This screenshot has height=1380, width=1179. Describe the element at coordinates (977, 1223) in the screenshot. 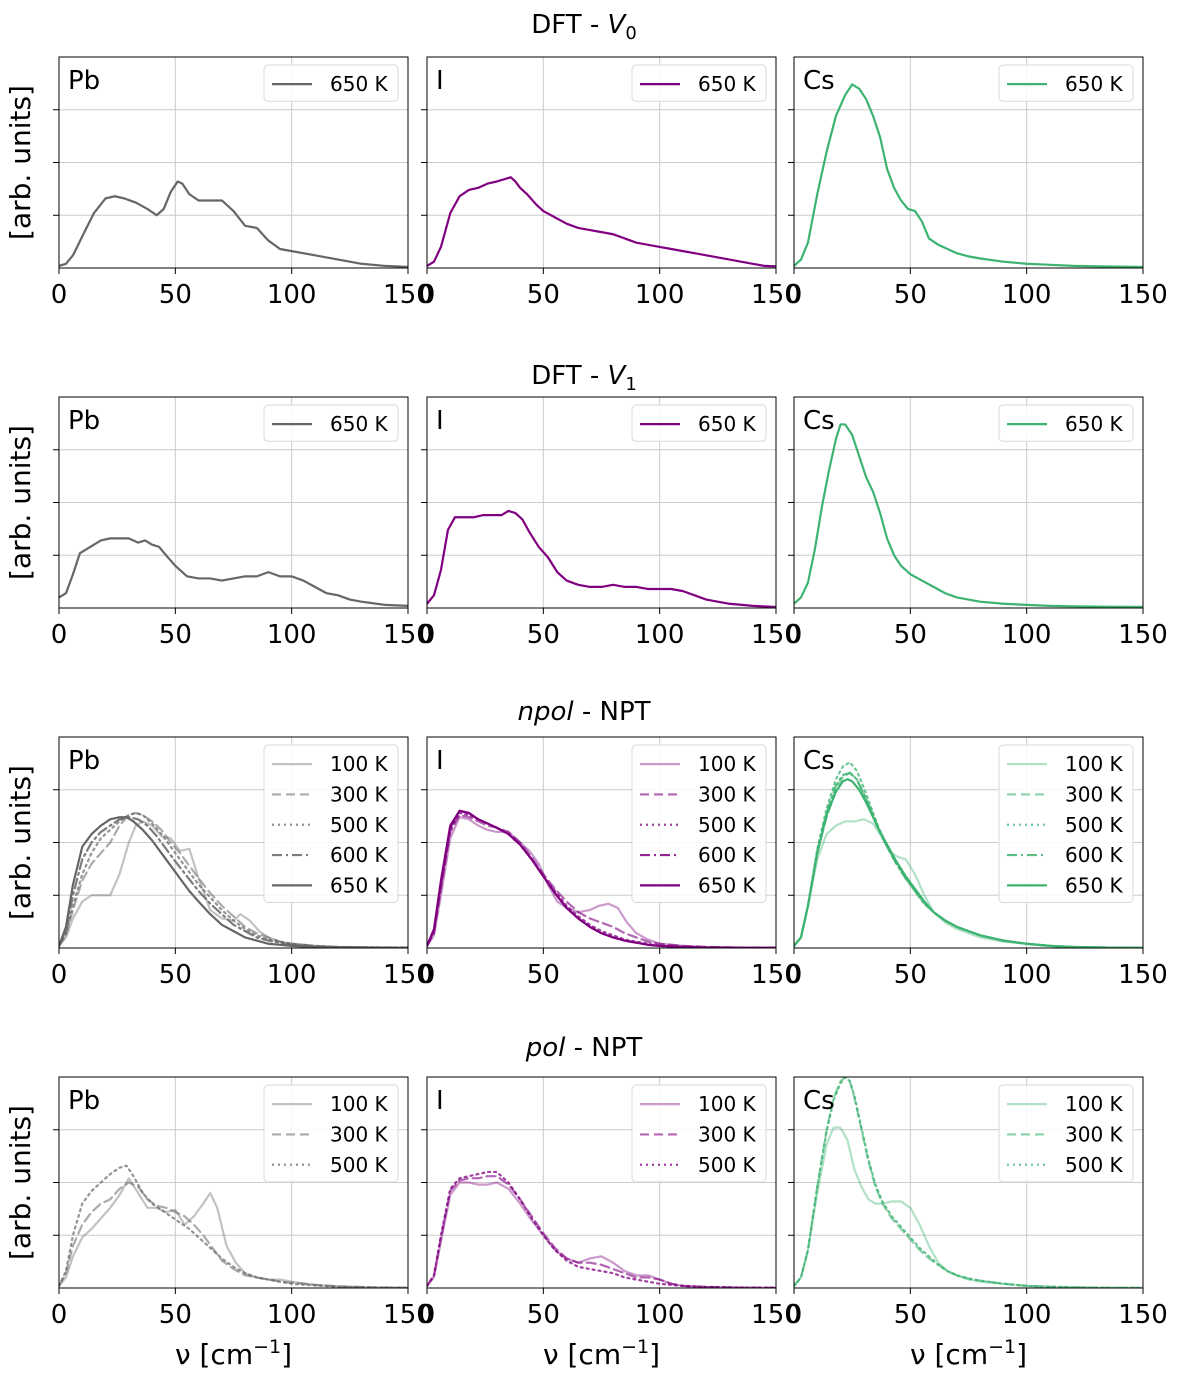

I see `panel-cs: 0 50 100 150 Cs 100 K 300 K 500 K ν [cm−1]` at that location.